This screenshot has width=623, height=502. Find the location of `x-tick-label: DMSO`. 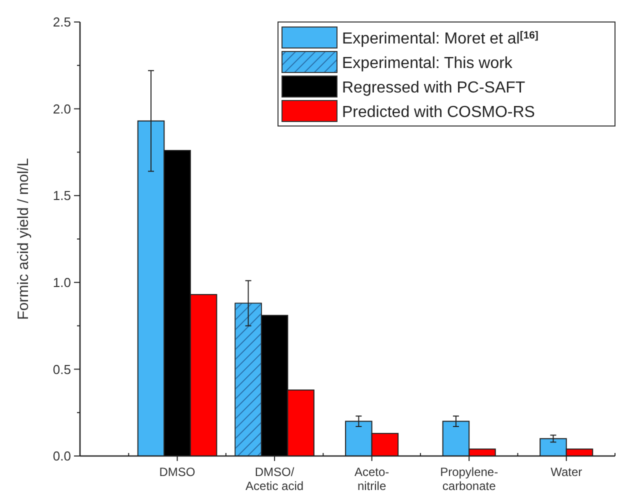

x-tick-label: DMSO is located at coordinates (177, 472).